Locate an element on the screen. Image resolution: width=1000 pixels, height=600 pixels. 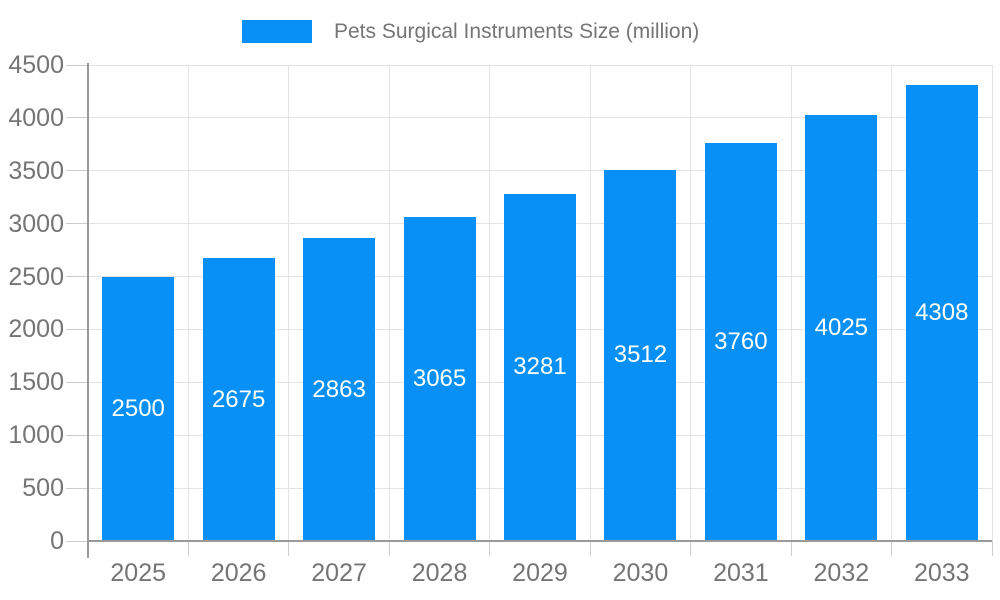
bar: 4025 is located at coordinates (841, 328).